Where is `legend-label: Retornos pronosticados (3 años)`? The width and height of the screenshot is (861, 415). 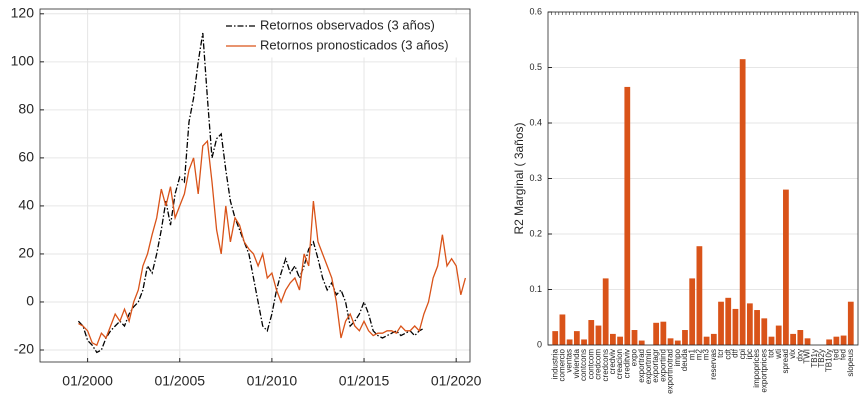
legend-label: Retornos pronosticados (3 años) is located at coordinates (354, 44).